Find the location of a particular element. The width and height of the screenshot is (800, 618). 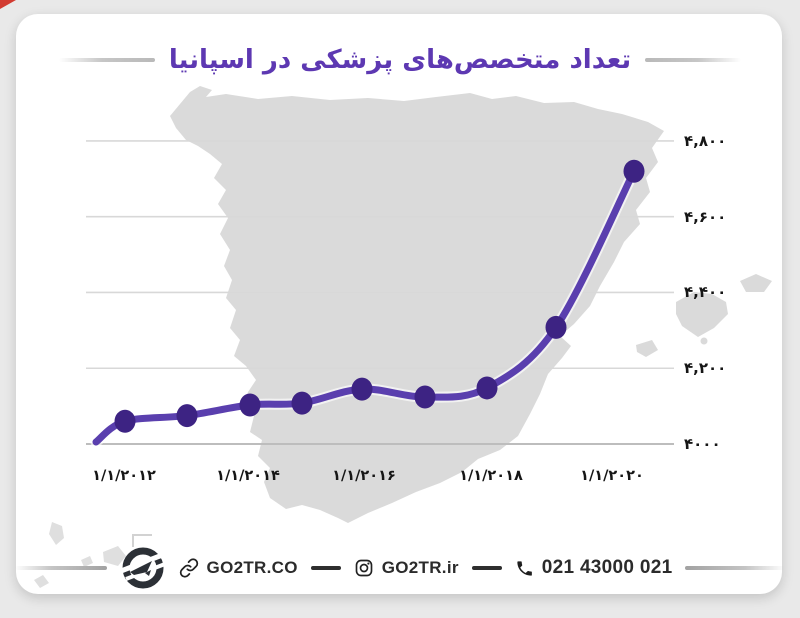

title-dash-left is located at coordinates (106, 60).